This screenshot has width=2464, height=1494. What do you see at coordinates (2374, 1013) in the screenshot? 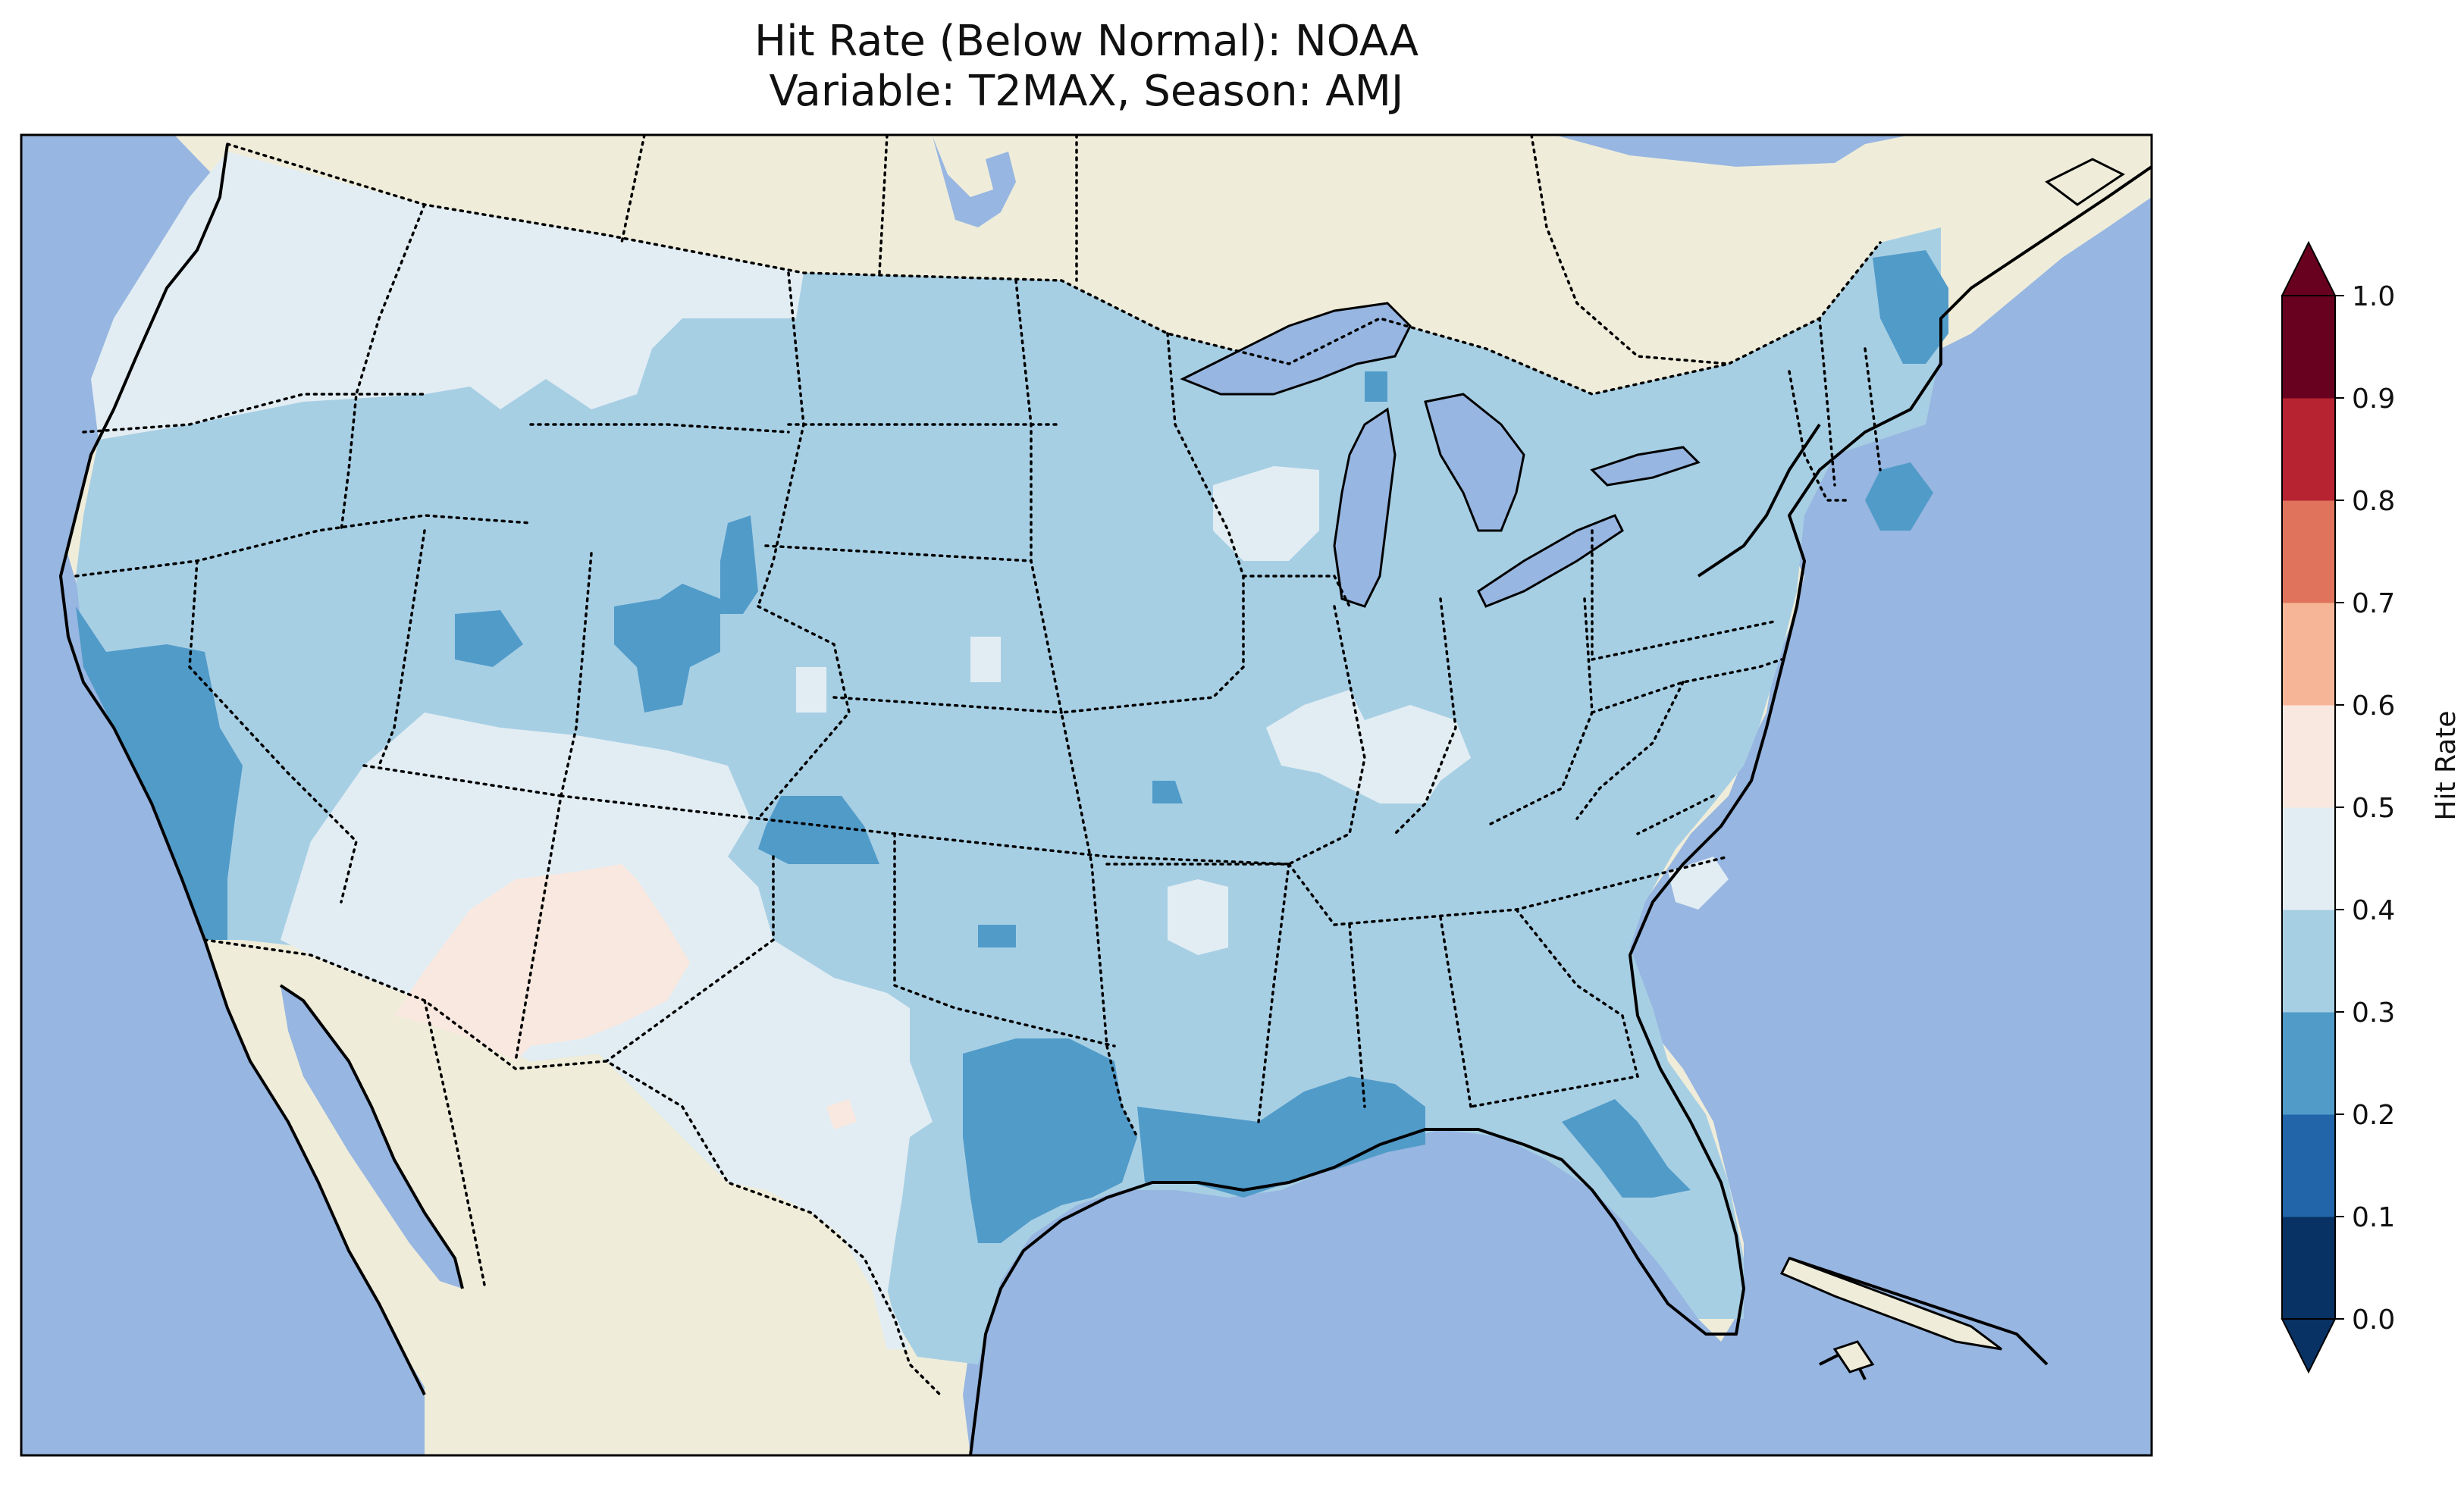
I see `colorbar-tick-label: 0.3` at bounding box center [2374, 1013].